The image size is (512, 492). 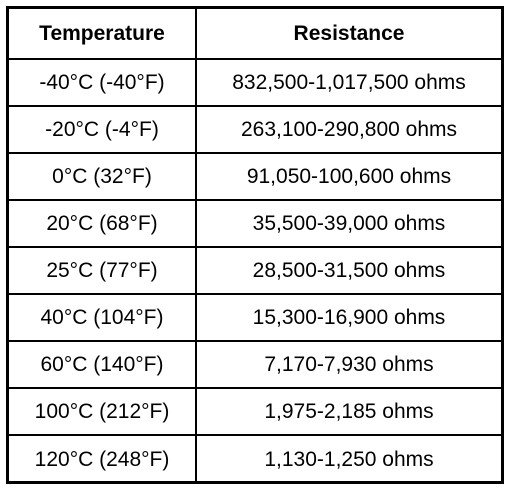 I want to click on temperature-cell: 100°C (212°F), so click(x=103, y=411).